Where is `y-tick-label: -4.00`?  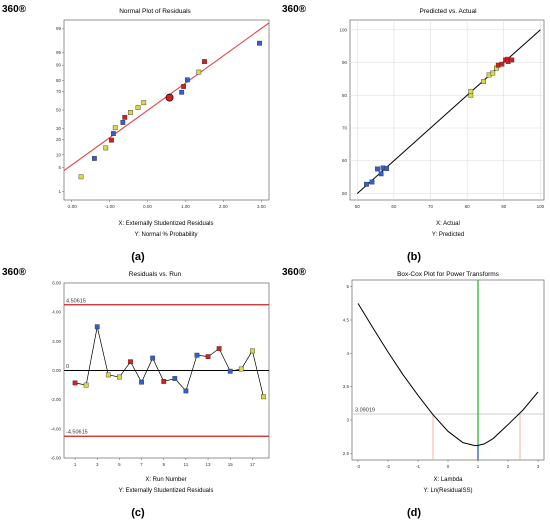 y-tick-label: -4.00 is located at coordinates (56, 428).